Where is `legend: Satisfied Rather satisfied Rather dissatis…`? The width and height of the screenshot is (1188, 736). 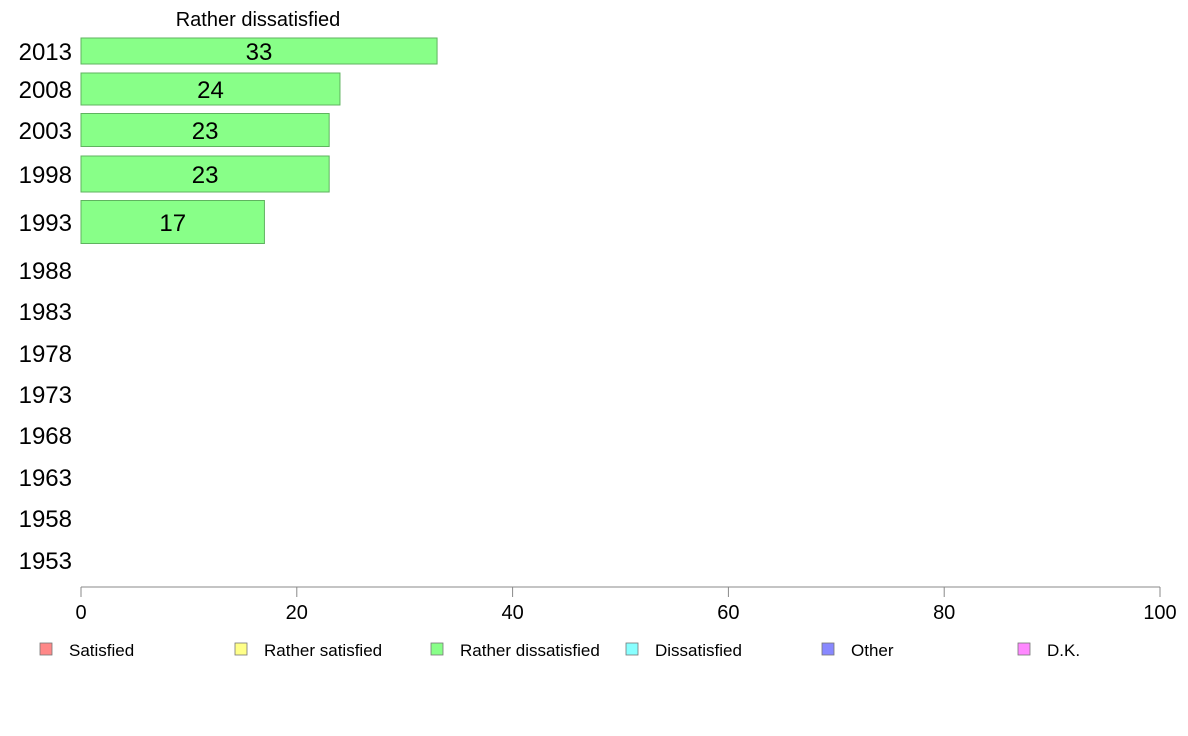
legend: Satisfied Rather satisfied Rather dissatis… is located at coordinates (559, 650).